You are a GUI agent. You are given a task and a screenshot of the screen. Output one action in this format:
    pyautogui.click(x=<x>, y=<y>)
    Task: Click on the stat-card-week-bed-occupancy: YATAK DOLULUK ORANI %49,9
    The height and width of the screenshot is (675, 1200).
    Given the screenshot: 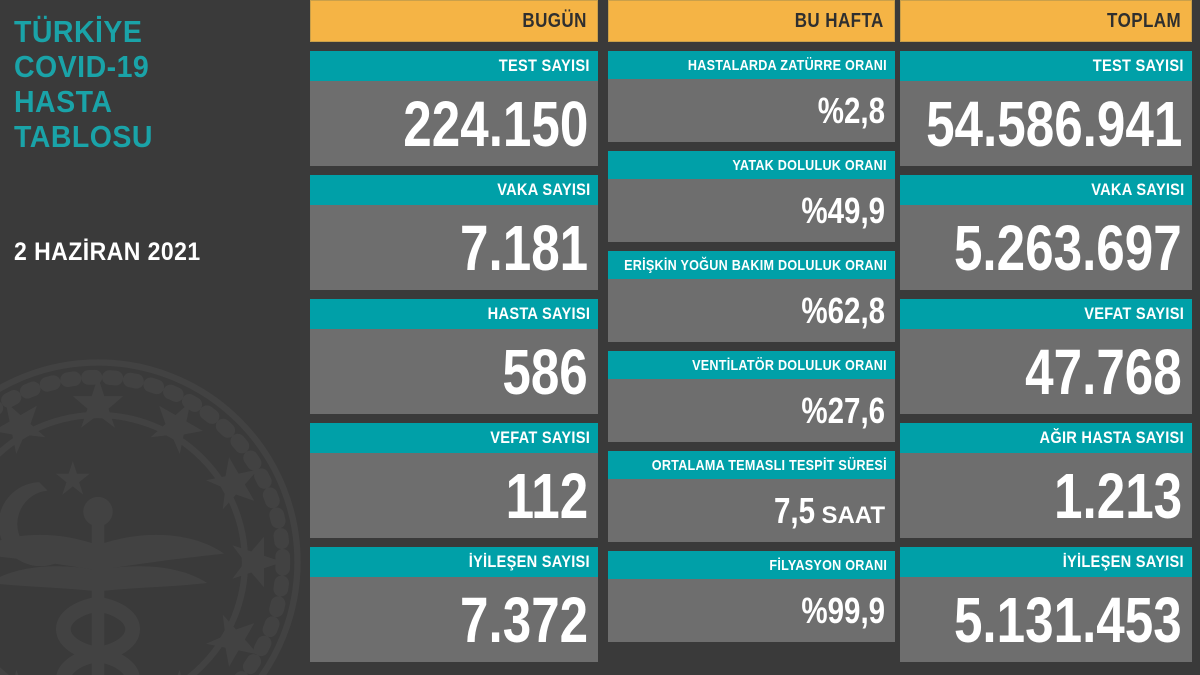 What is the action you would take?
    pyautogui.click(x=751, y=196)
    